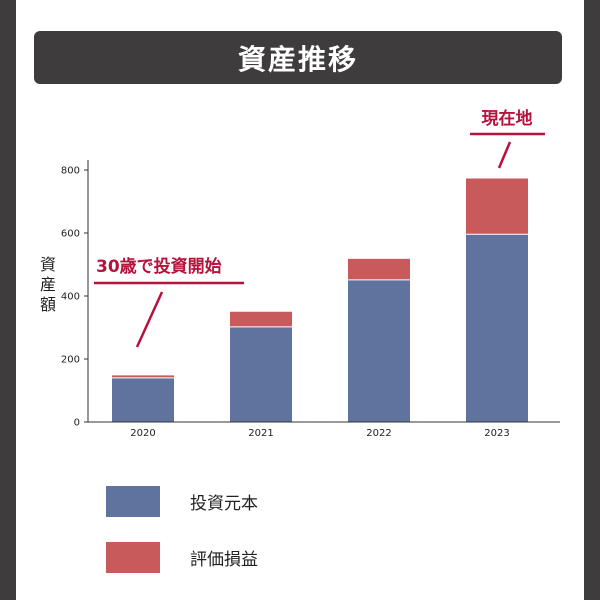 The image size is (600, 600). I want to click on y-axis-label-char: 産, so click(48, 284).